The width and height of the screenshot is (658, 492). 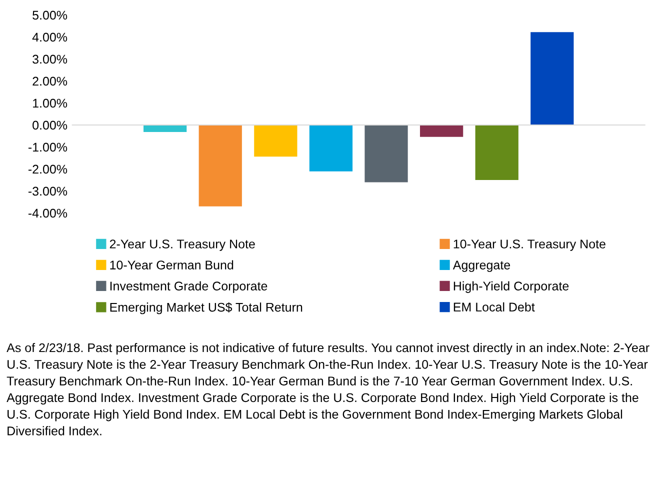 What do you see at coordinates (481, 266) in the screenshot?
I see `legend-label: Aggregate` at bounding box center [481, 266].